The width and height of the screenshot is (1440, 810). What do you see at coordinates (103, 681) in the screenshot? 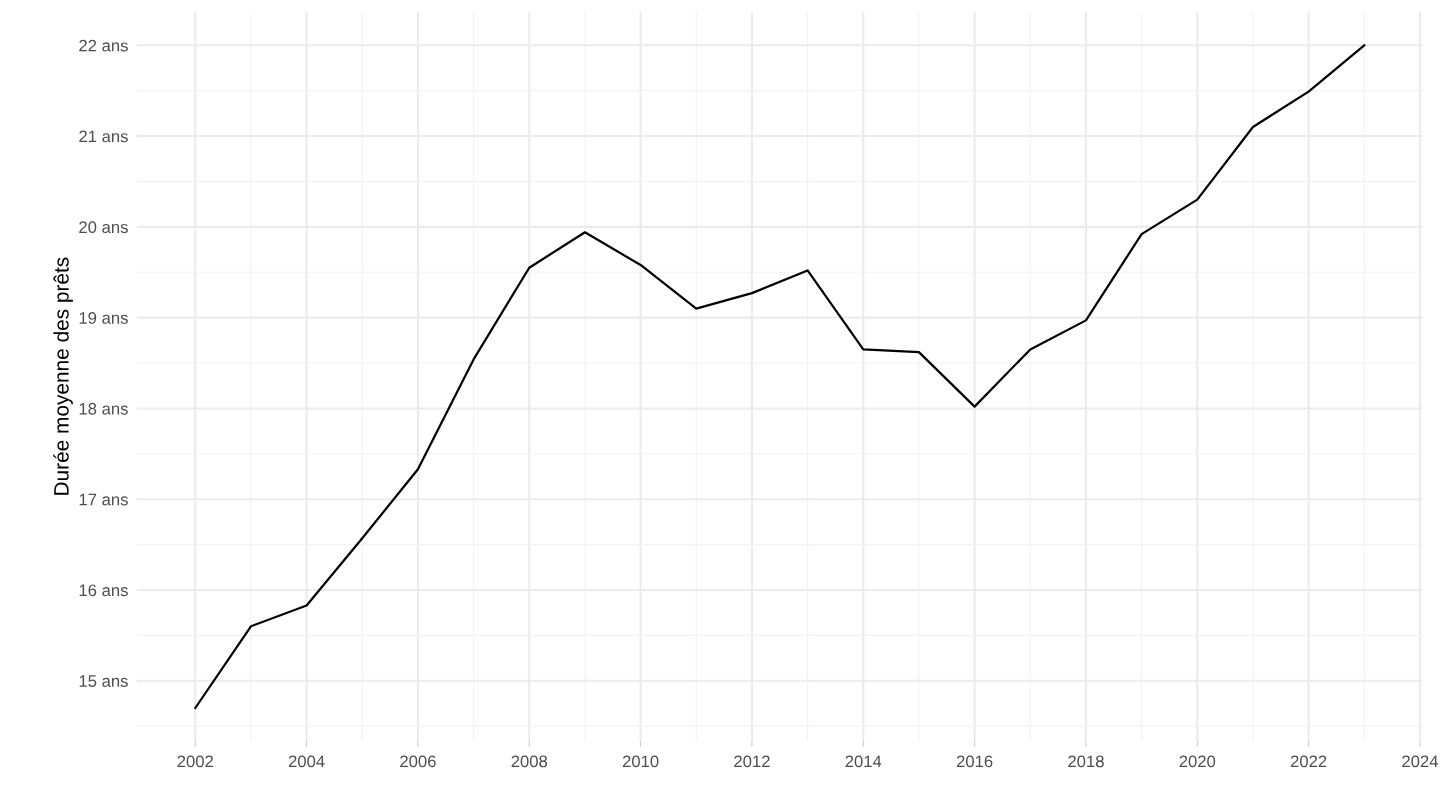
I see `y-tick-label: 15 ans` at bounding box center [103, 681].